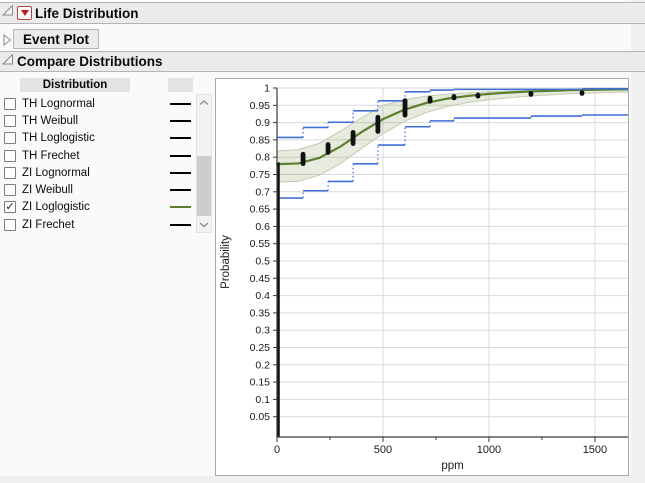  Describe the element at coordinates (262, 400) in the screenshot. I see `svg-text: 0.1` at that location.